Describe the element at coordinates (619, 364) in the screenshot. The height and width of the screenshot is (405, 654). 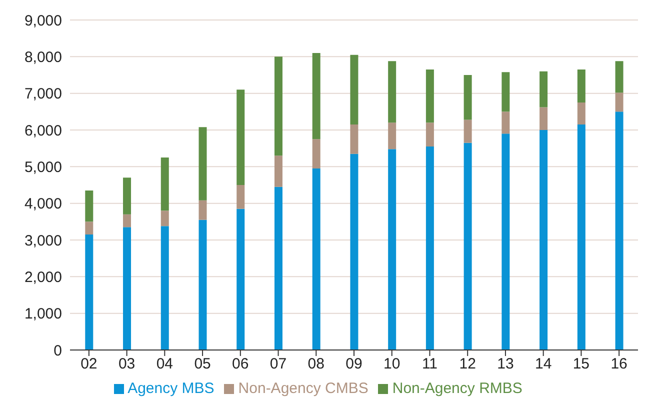
I see `x-tick-label: 16` at that location.